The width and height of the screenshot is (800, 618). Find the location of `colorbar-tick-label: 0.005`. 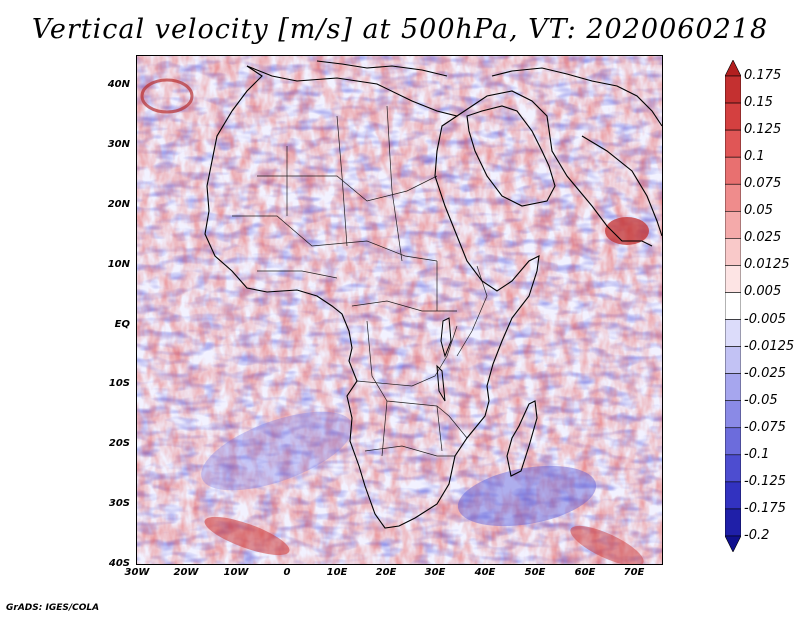

colorbar-tick-label: 0.005 is located at coordinates (763, 292).